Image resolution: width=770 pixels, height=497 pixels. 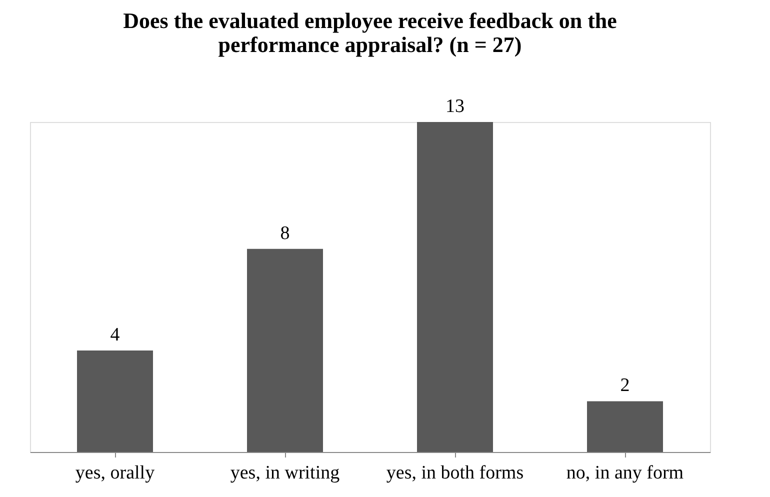 What do you see at coordinates (625, 385) in the screenshot?
I see `data-label: 2` at bounding box center [625, 385].